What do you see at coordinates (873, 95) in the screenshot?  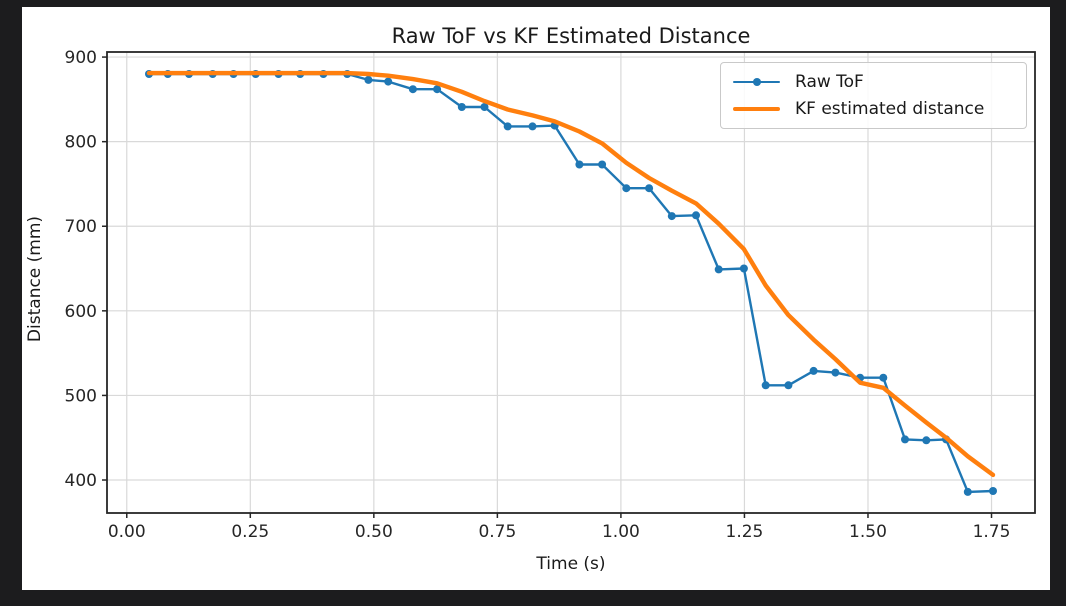 I see `legend: Raw ToF KF estimated distance` at bounding box center [873, 95].